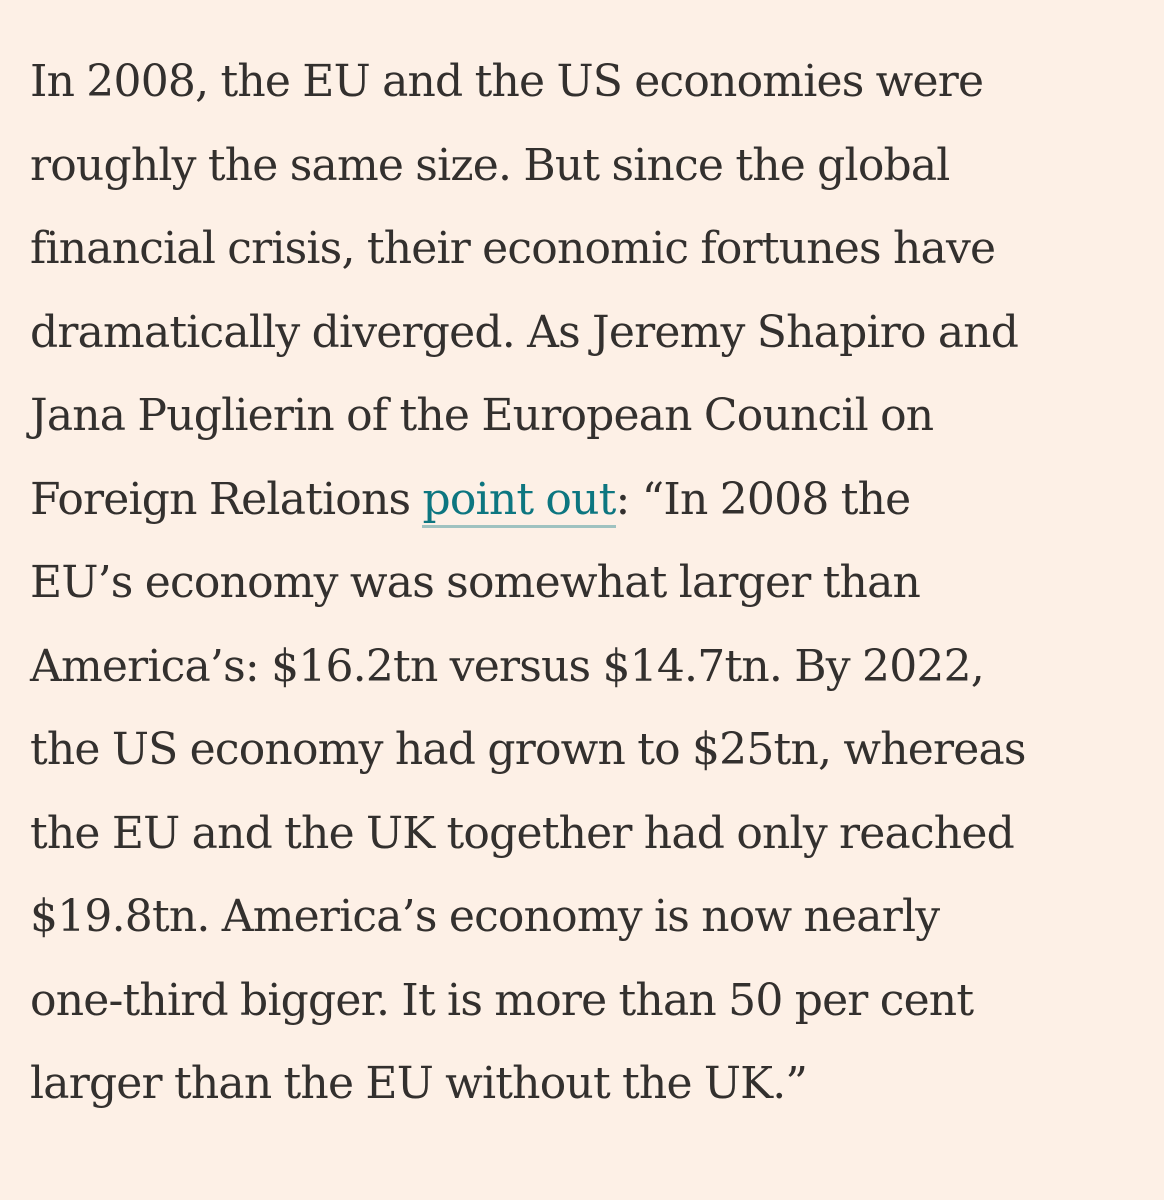 The image size is (1164, 1200). What do you see at coordinates (485, 916) in the screenshot?
I see `text-line: $19.8tn. America’s economy is now nearly` at bounding box center [485, 916].